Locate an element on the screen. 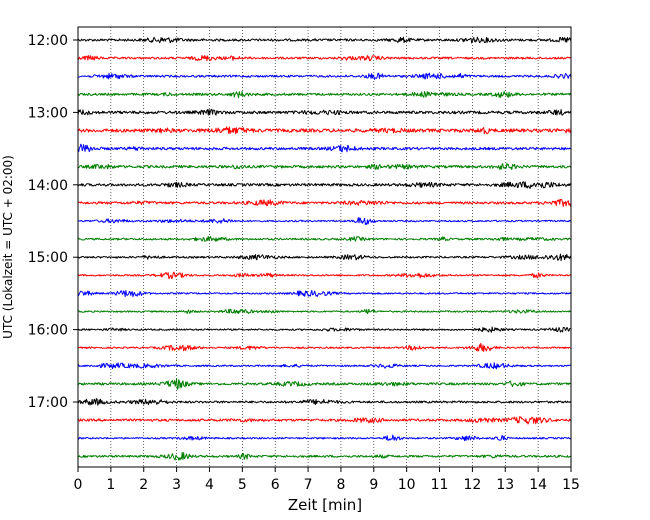  y-tick-label: 14:00 is located at coordinates (48, 186).